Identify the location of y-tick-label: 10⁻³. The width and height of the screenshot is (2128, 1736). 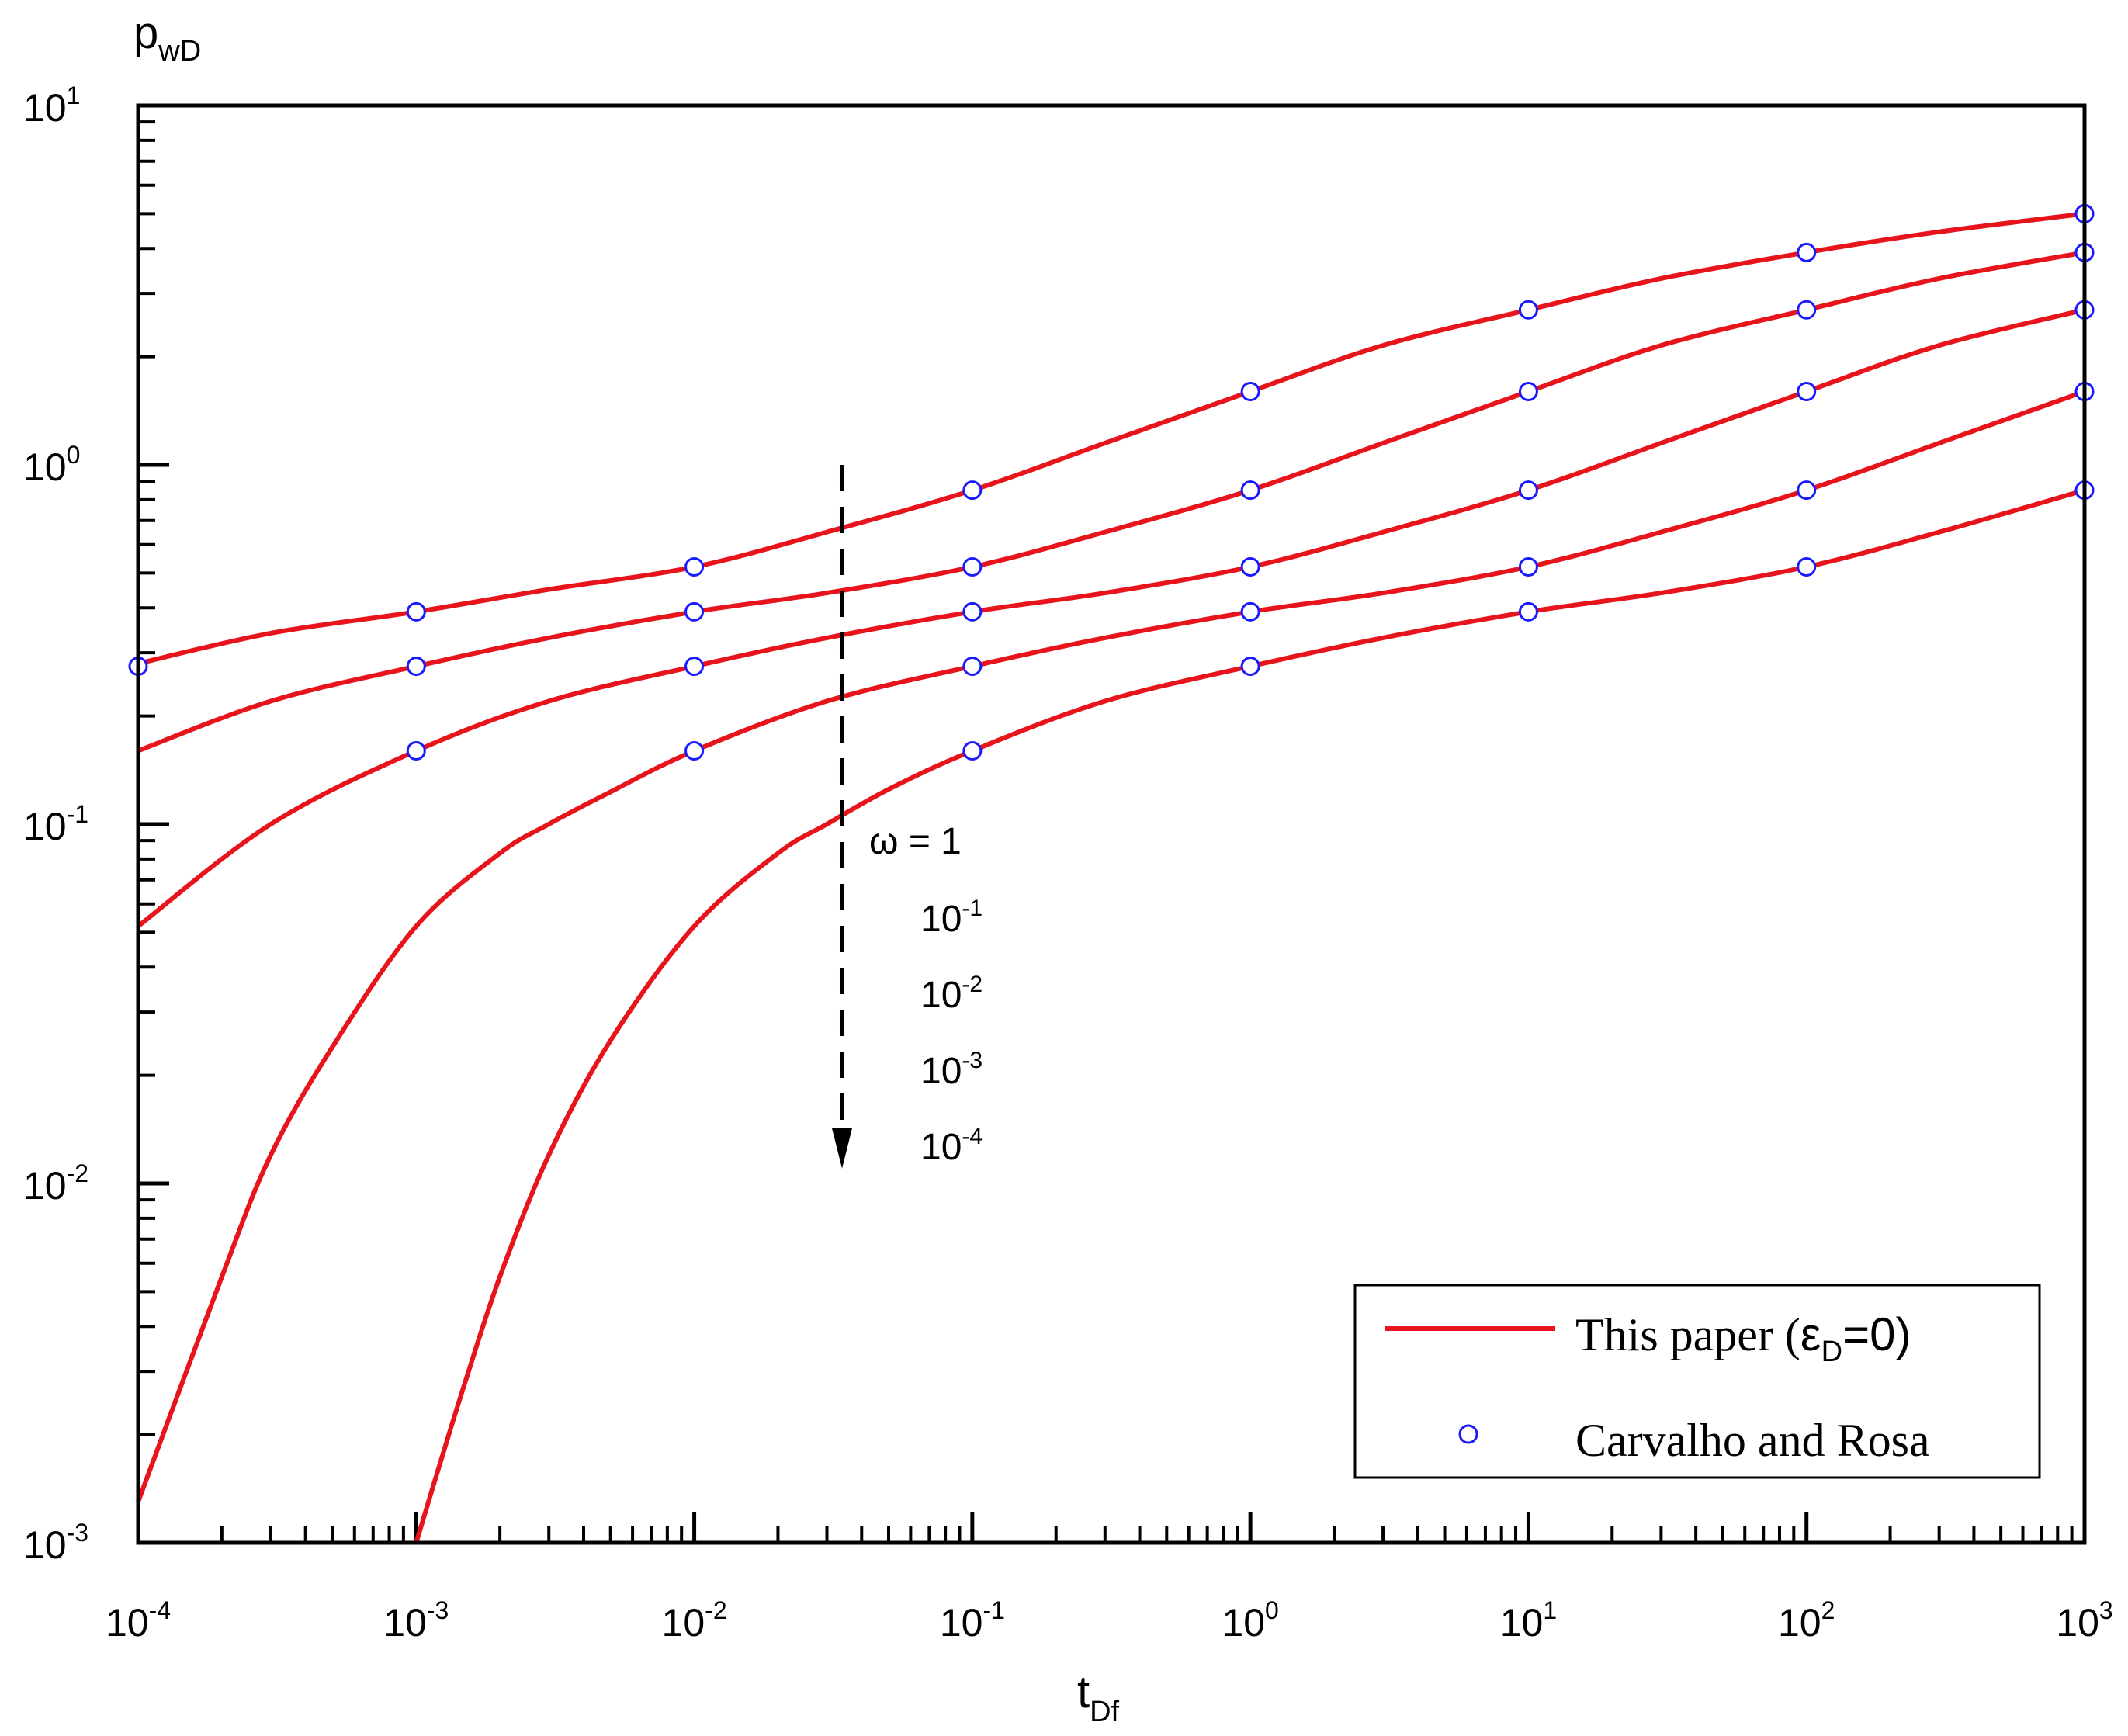
(55, 1543).